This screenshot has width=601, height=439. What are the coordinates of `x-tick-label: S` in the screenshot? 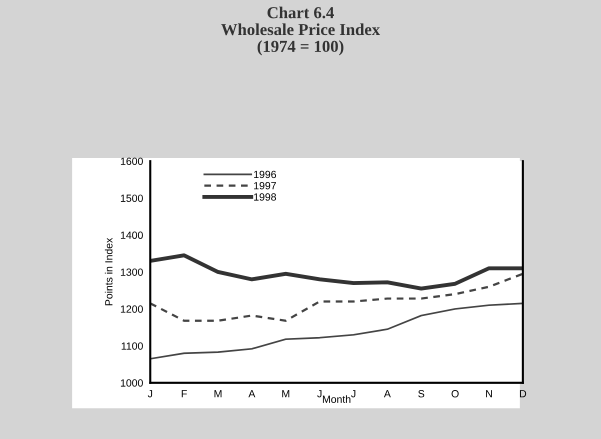 It's located at (421, 394).